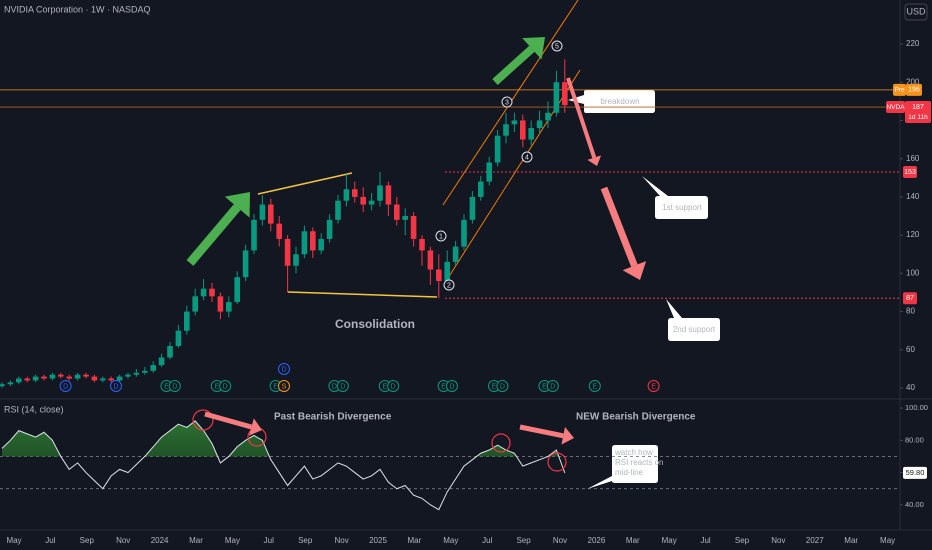  What do you see at coordinates (914, 504) in the screenshot?
I see `rsi-tick-label: 40.00` at bounding box center [914, 504].